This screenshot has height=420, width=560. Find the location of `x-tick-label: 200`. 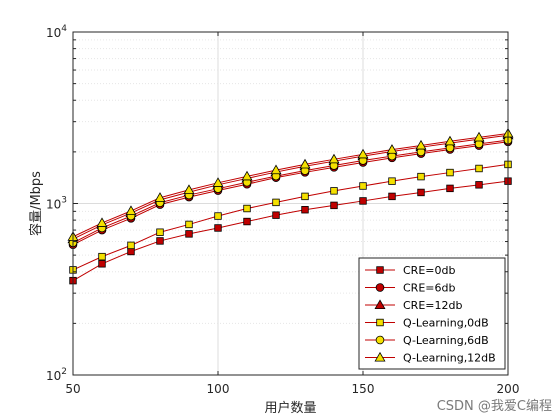

x-tick-label: 200 is located at coordinates (508, 389).